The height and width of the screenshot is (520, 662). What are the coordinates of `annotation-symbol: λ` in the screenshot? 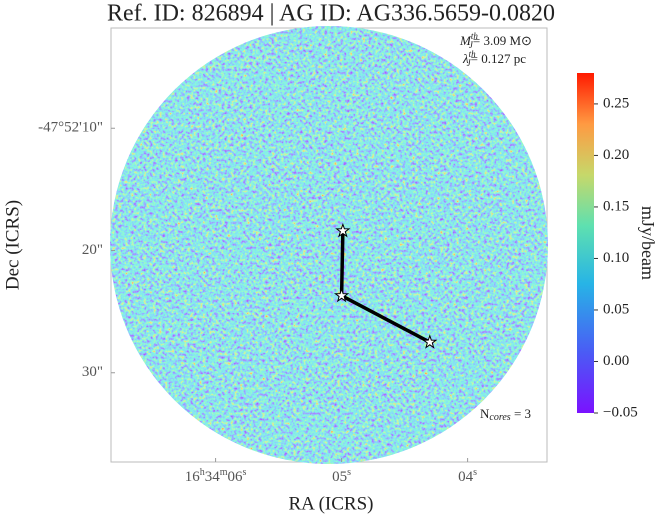 It's located at (465, 58).